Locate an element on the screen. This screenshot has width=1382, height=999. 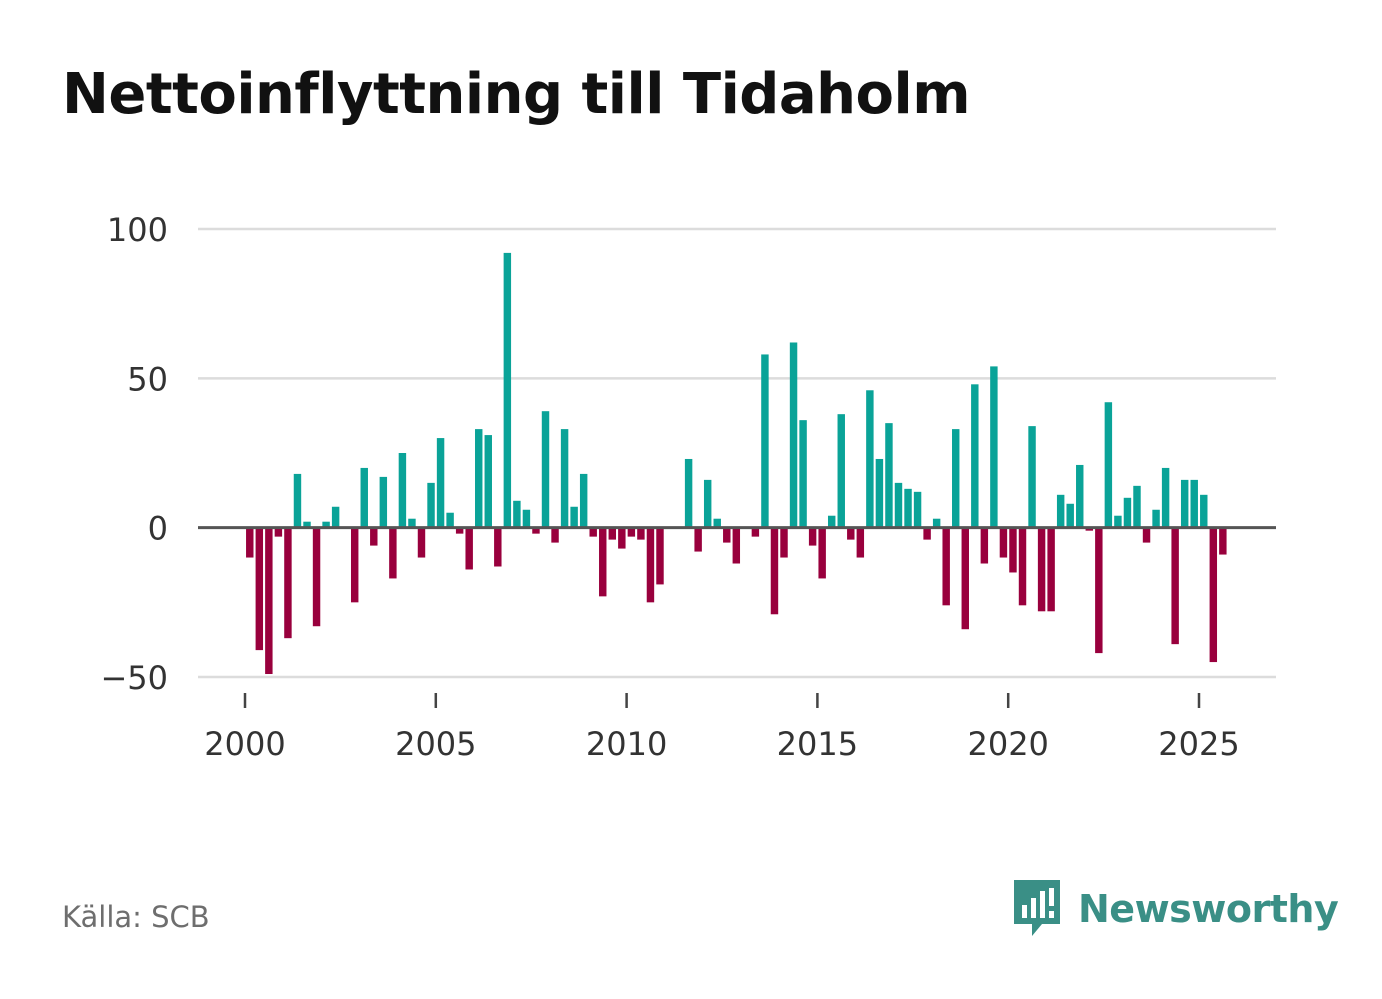
brand-logo: Newsworthy is located at coordinates (1174, 909).